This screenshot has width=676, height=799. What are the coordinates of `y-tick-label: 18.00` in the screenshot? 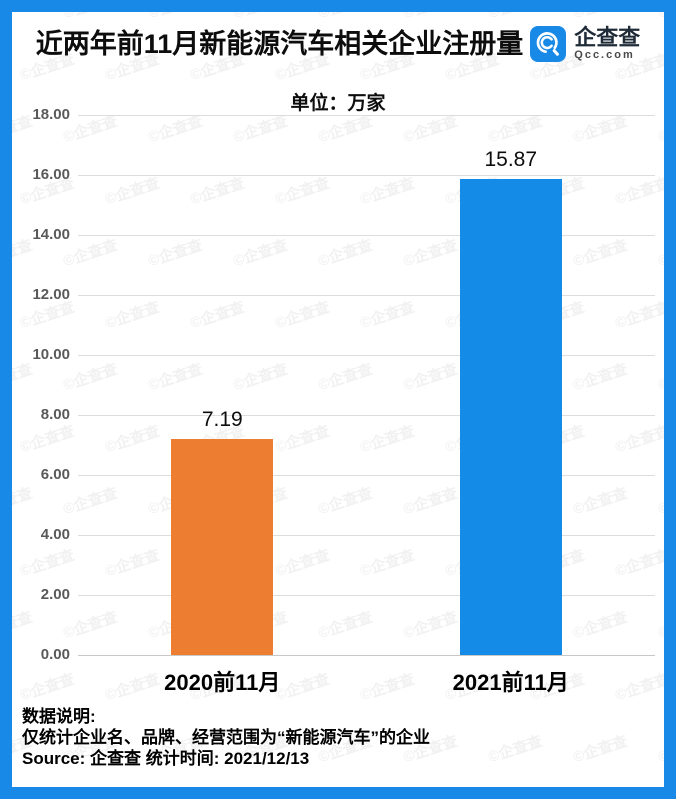 It's located at (51, 114).